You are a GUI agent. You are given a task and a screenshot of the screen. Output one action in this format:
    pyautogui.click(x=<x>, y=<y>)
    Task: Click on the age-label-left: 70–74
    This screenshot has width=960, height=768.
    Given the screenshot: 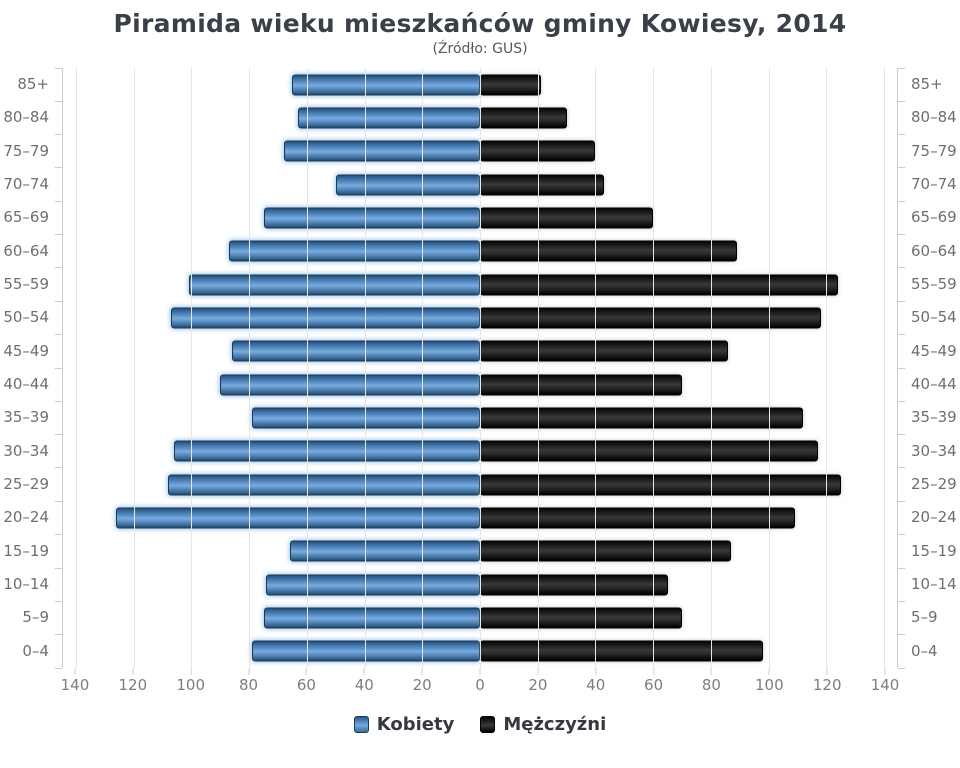 What is the action you would take?
    pyautogui.click(x=26, y=183)
    